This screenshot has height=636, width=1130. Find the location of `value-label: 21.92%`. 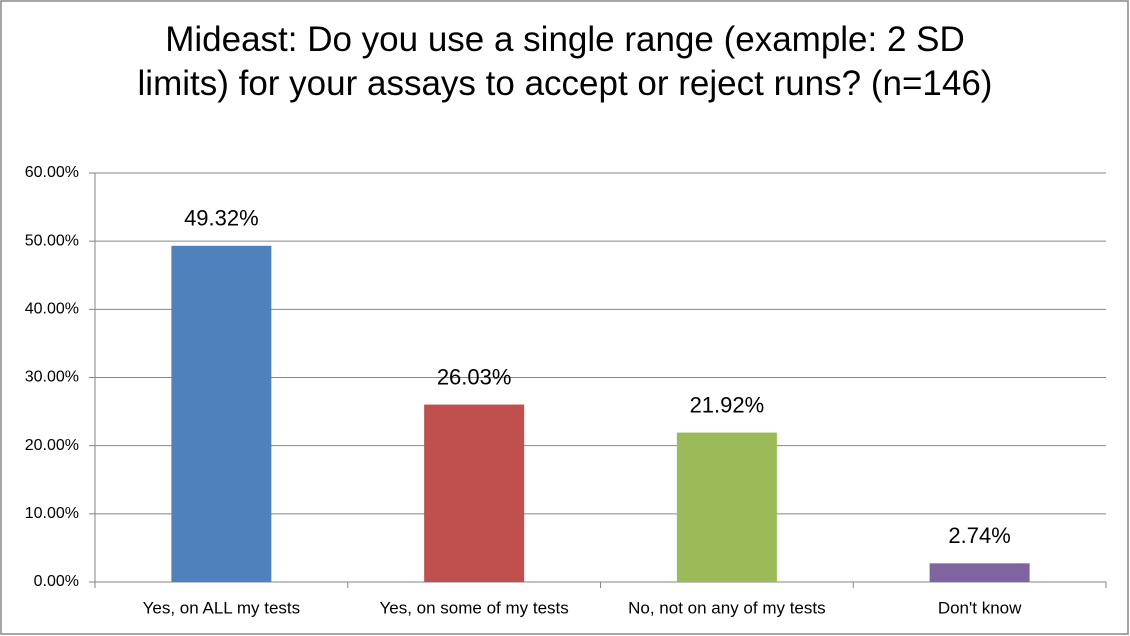

value-label: 21.92% is located at coordinates (727, 404).